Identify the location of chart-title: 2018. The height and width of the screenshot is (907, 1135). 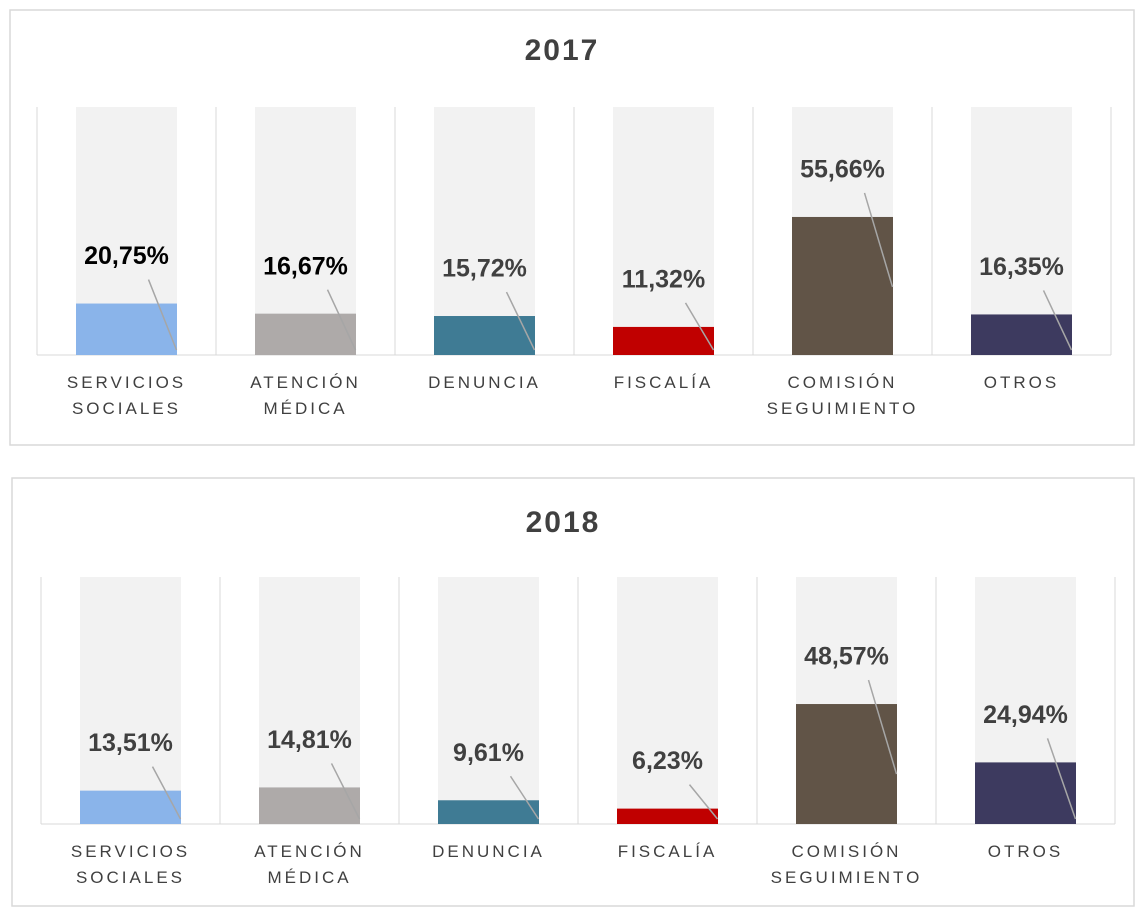
(563, 522).